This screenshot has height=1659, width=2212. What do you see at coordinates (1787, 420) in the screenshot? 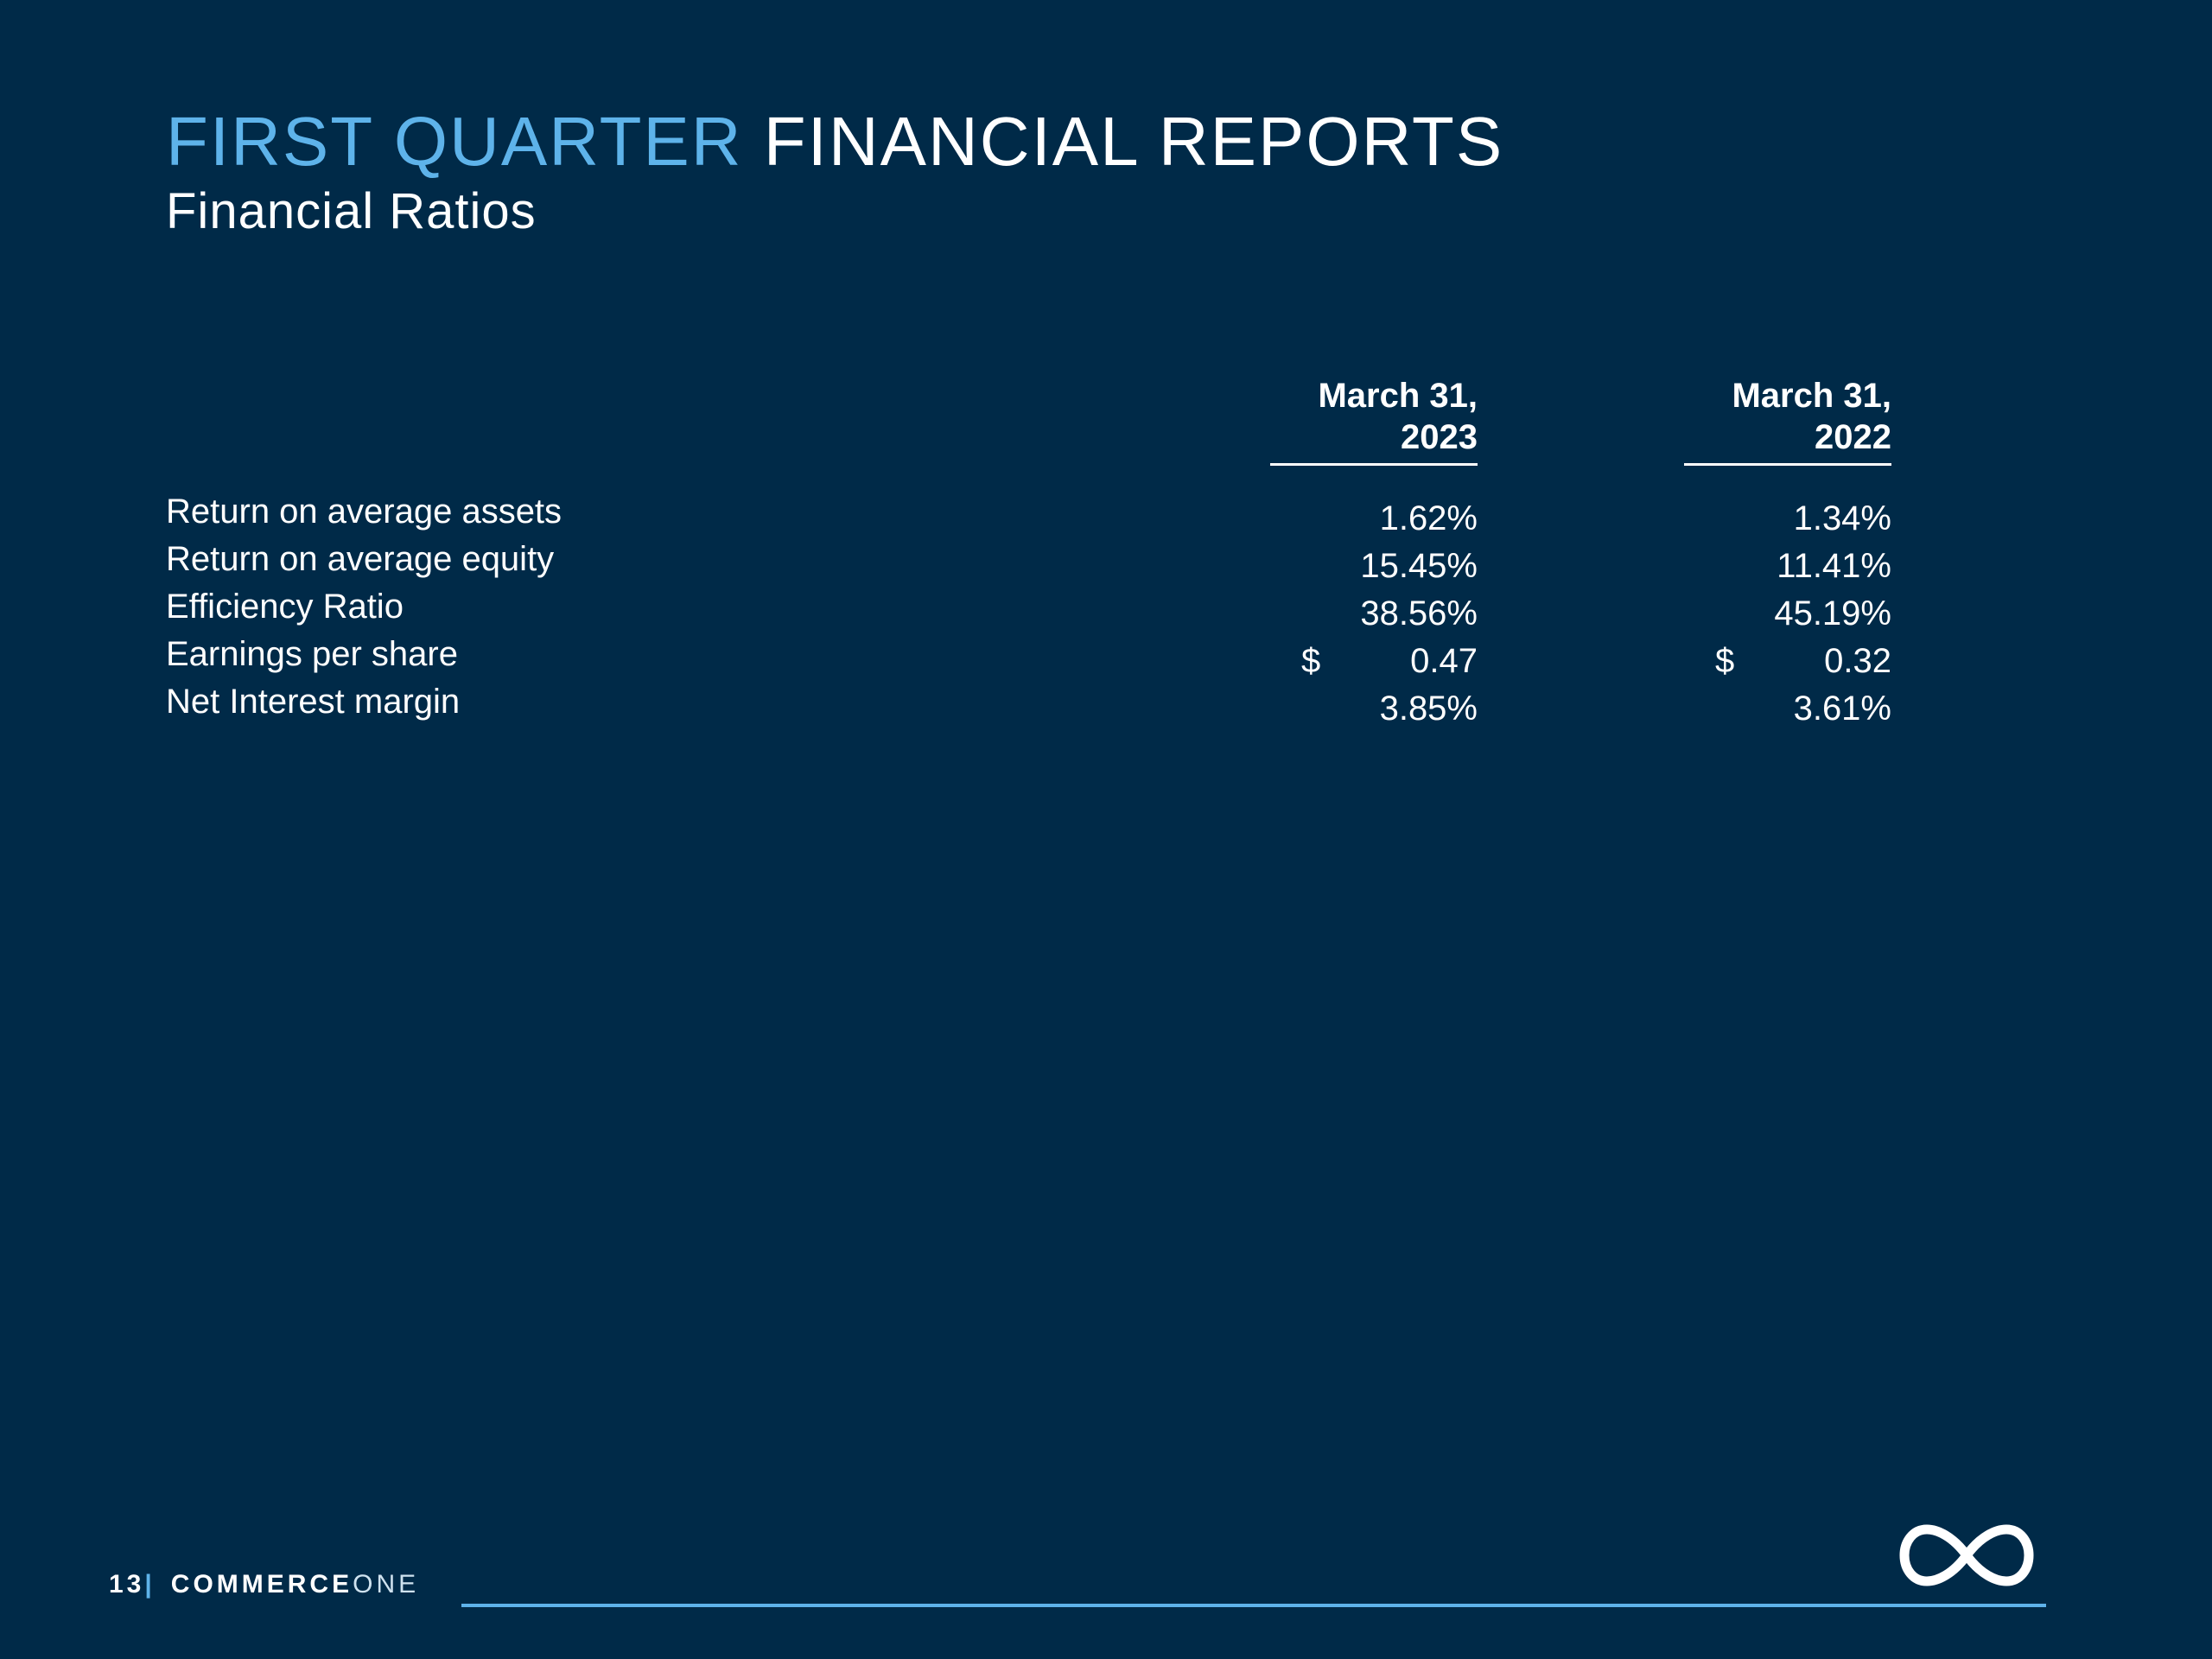
I see `column-header-2022: March 31, 2022` at bounding box center [1787, 420].